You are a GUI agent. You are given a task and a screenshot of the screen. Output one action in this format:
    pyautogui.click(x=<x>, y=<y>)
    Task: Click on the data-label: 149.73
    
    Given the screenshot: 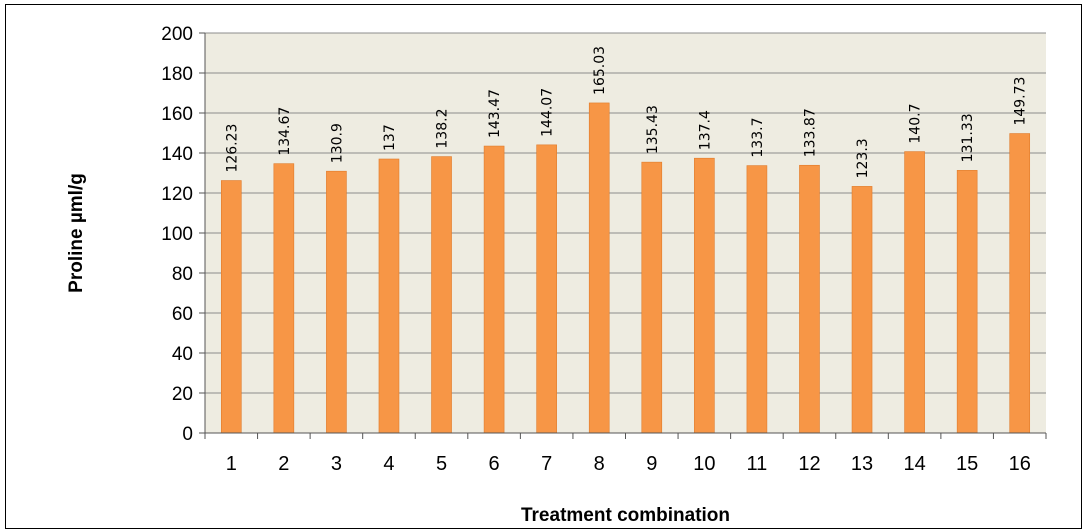 What is the action you would take?
    pyautogui.click(x=1021, y=101)
    